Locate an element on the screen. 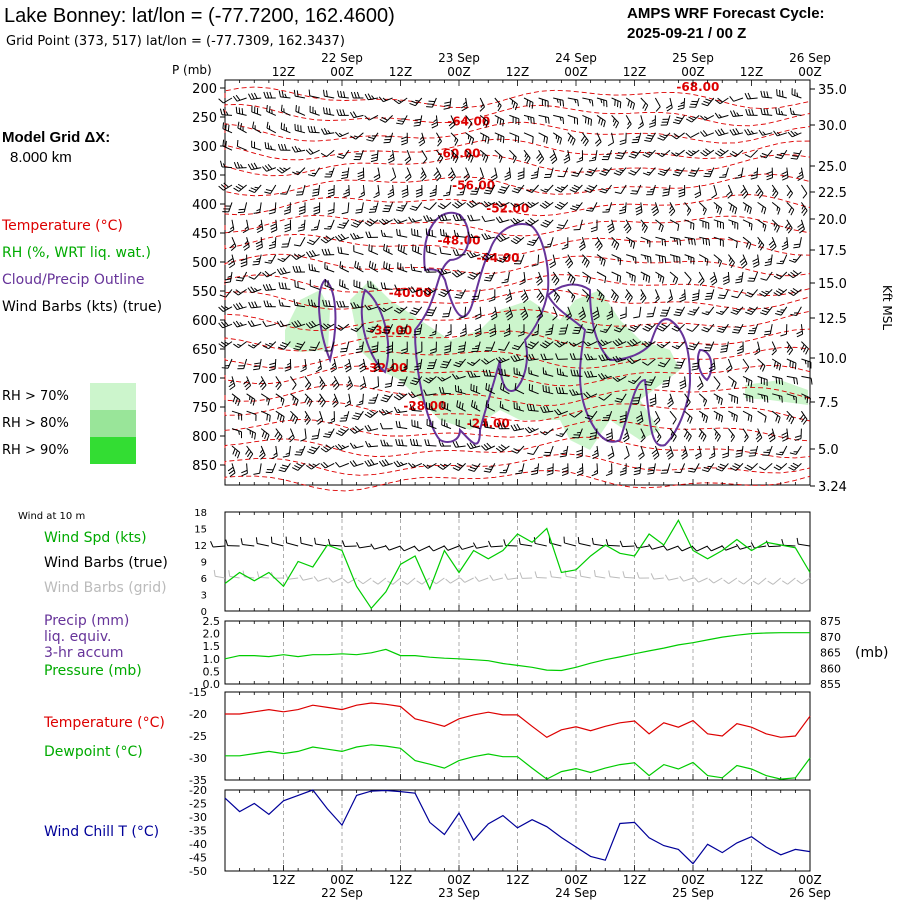  time-label-top: 12Z is located at coordinates (752, 72).